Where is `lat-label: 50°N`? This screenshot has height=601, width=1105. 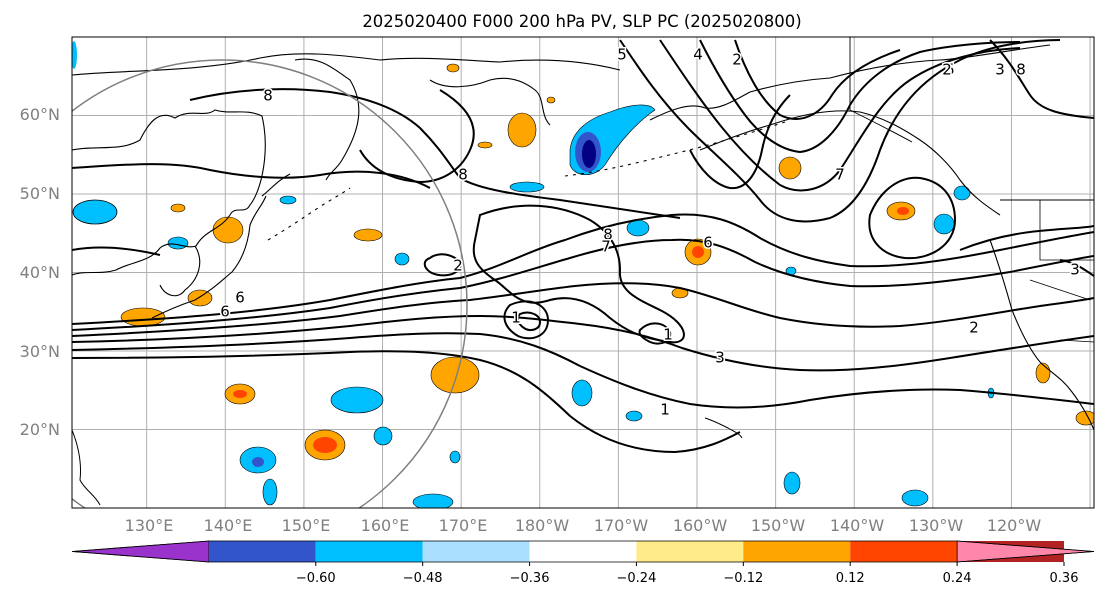
lat-label: 50°N is located at coordinates (40, 193).